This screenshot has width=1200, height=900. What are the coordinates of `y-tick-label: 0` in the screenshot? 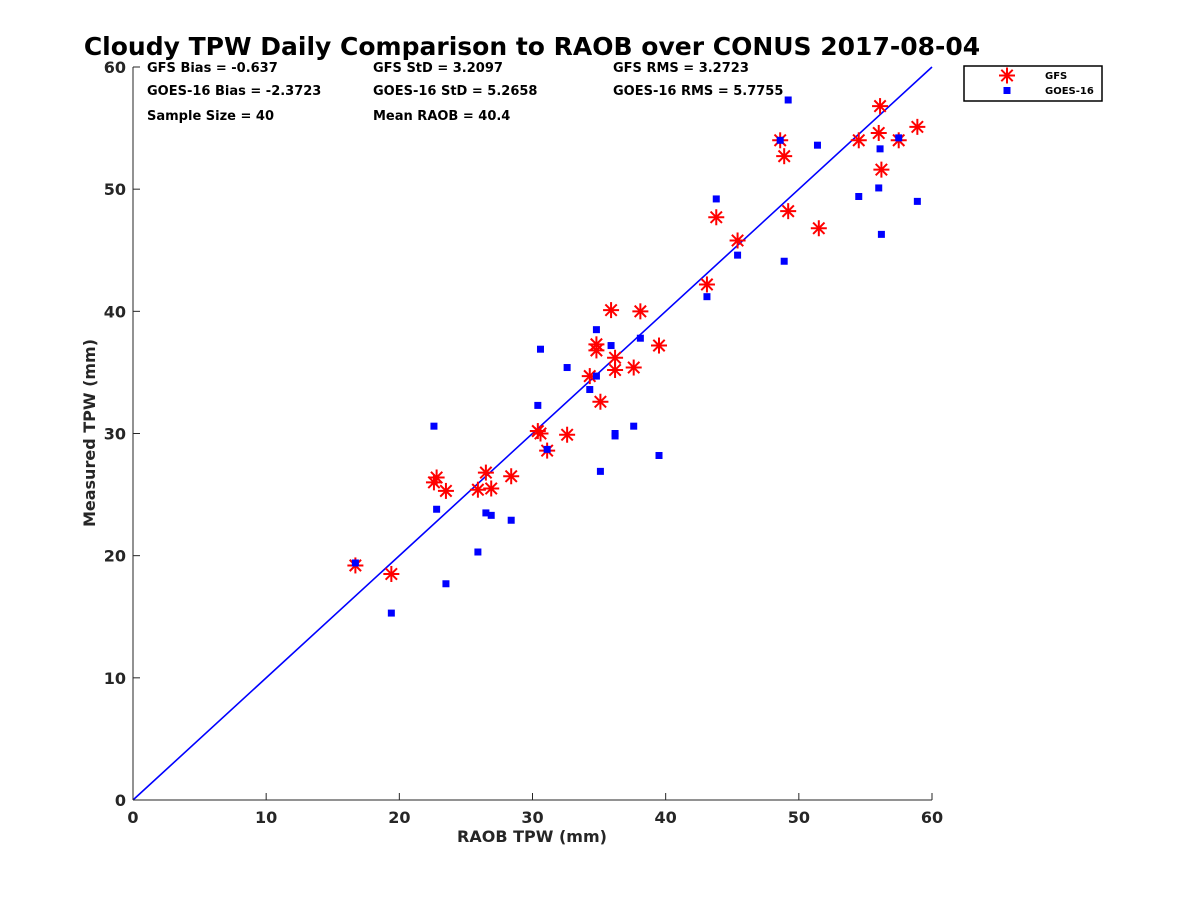 It's located at (120, 800).